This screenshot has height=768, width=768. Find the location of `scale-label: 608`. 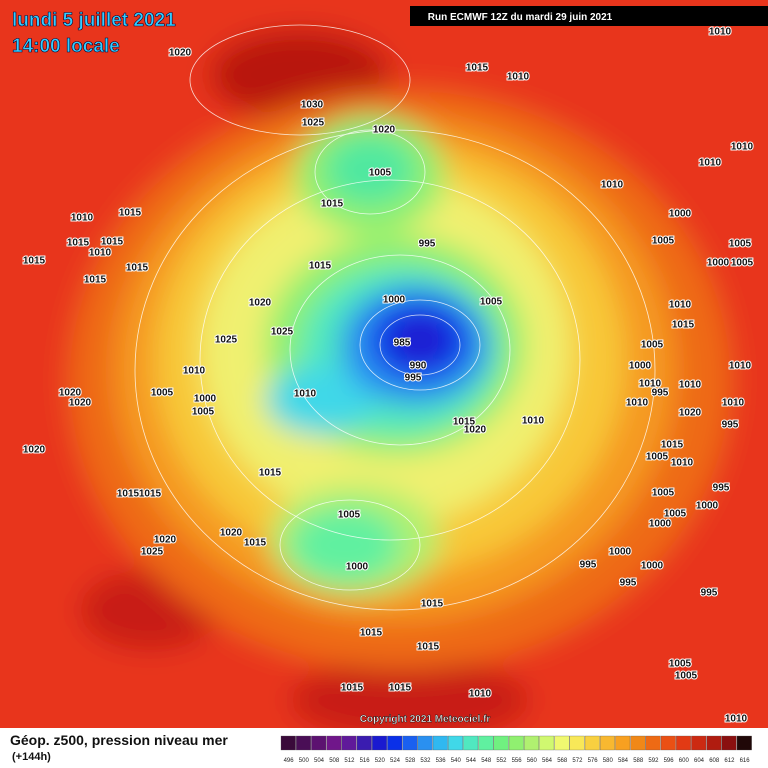

scale-label: 608 is located at coordinates (714, 761).